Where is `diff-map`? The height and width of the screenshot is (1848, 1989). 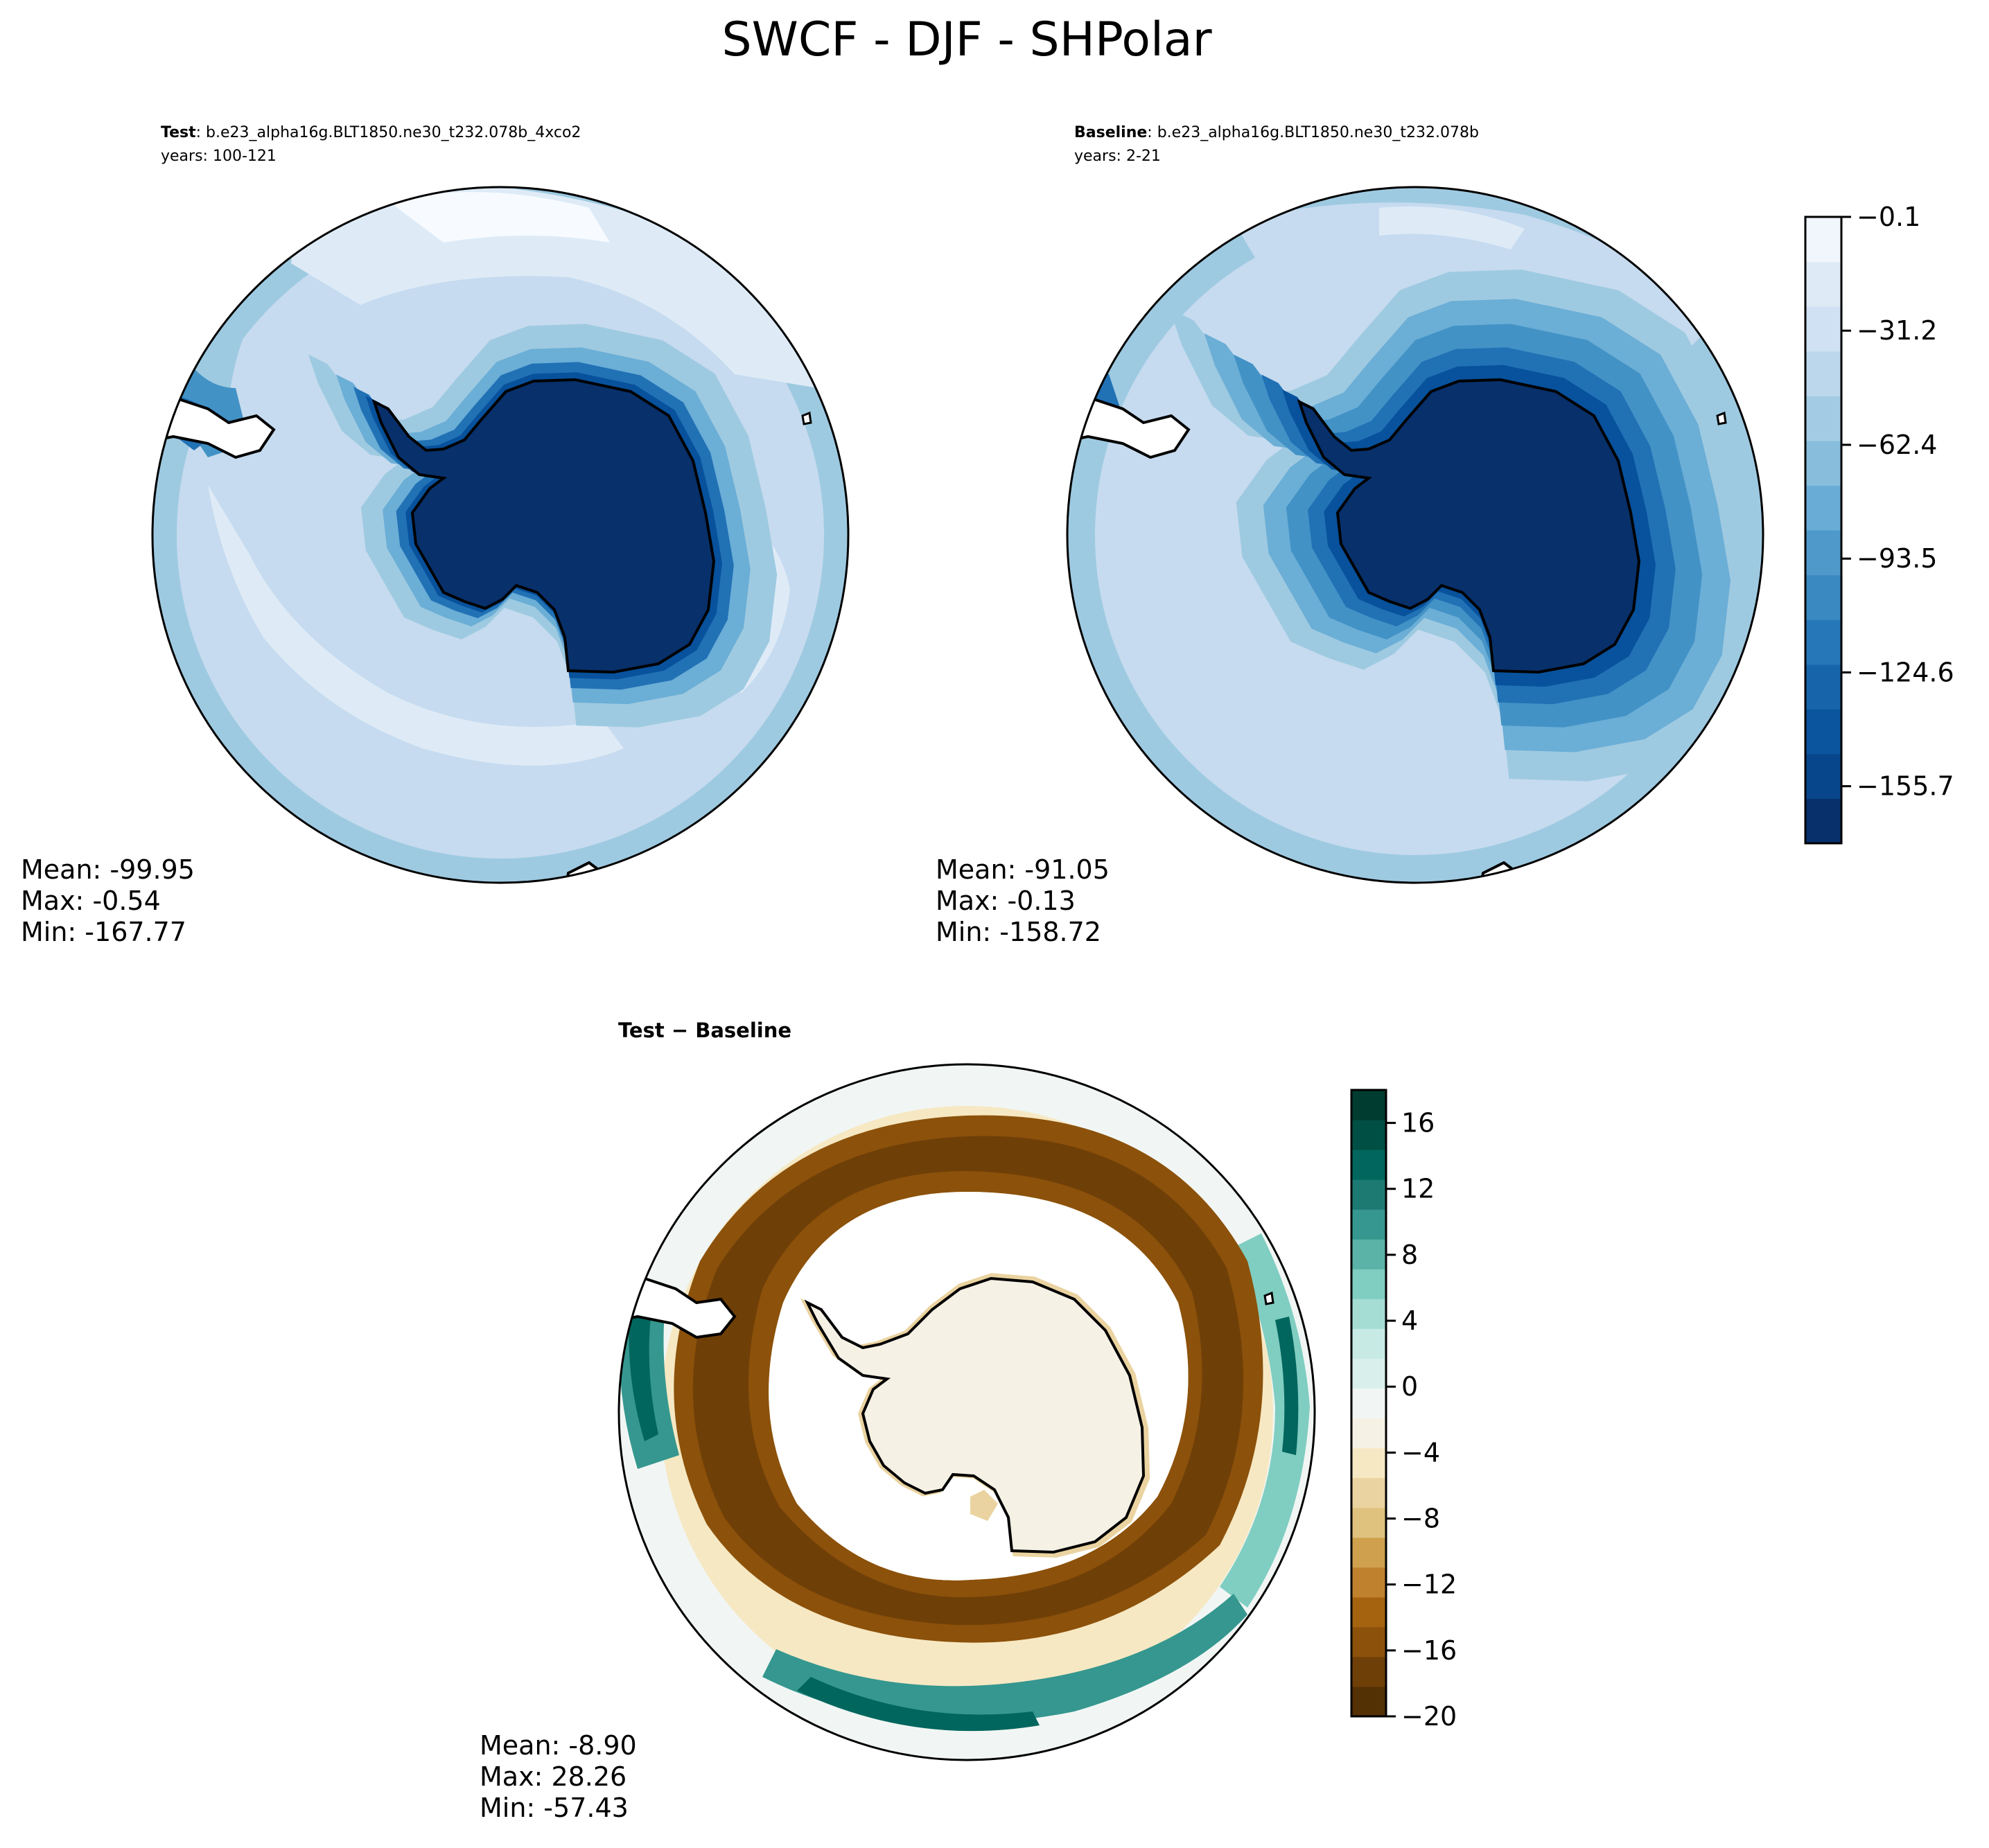 diff-map is located at coordinates (967, 1412).